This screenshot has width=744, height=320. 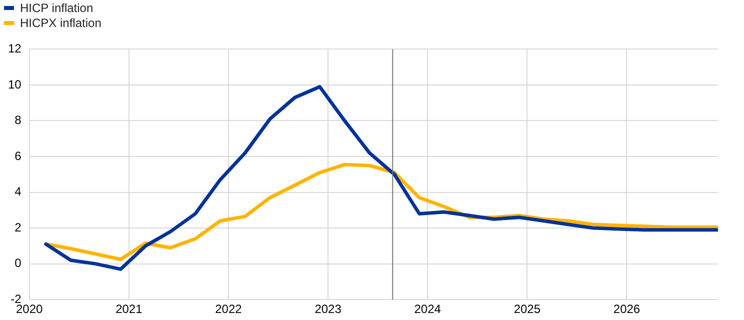 What do you see at coordinates (129, 309) in the screenshot?
I see `x-tick-label: 2021` at bounding box center [129, 309].